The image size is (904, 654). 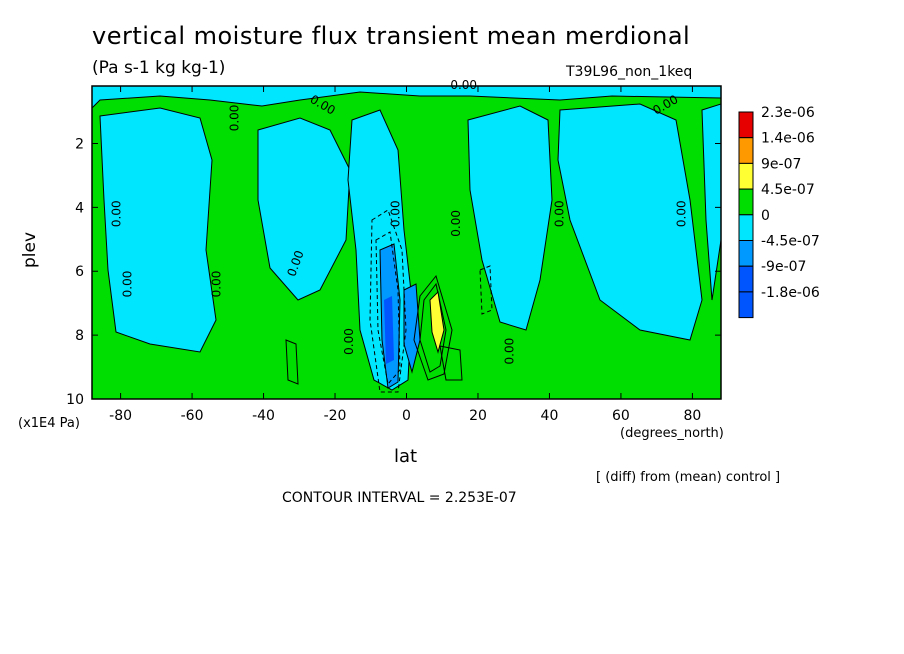 I want to click on x-axis-unit: (degrees_north), so click(x=672, y=433).